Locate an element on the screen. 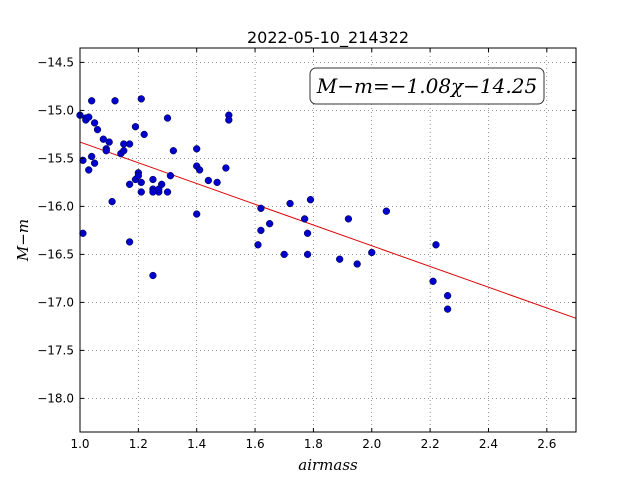  x-tick-label: 2.6 is located at coordinates (546, 444).